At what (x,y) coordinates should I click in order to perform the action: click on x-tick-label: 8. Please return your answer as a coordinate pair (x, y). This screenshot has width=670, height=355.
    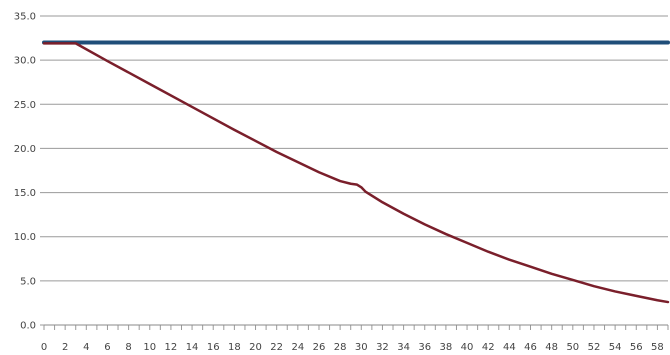
    Looking at the image, I should click on (128, 347).